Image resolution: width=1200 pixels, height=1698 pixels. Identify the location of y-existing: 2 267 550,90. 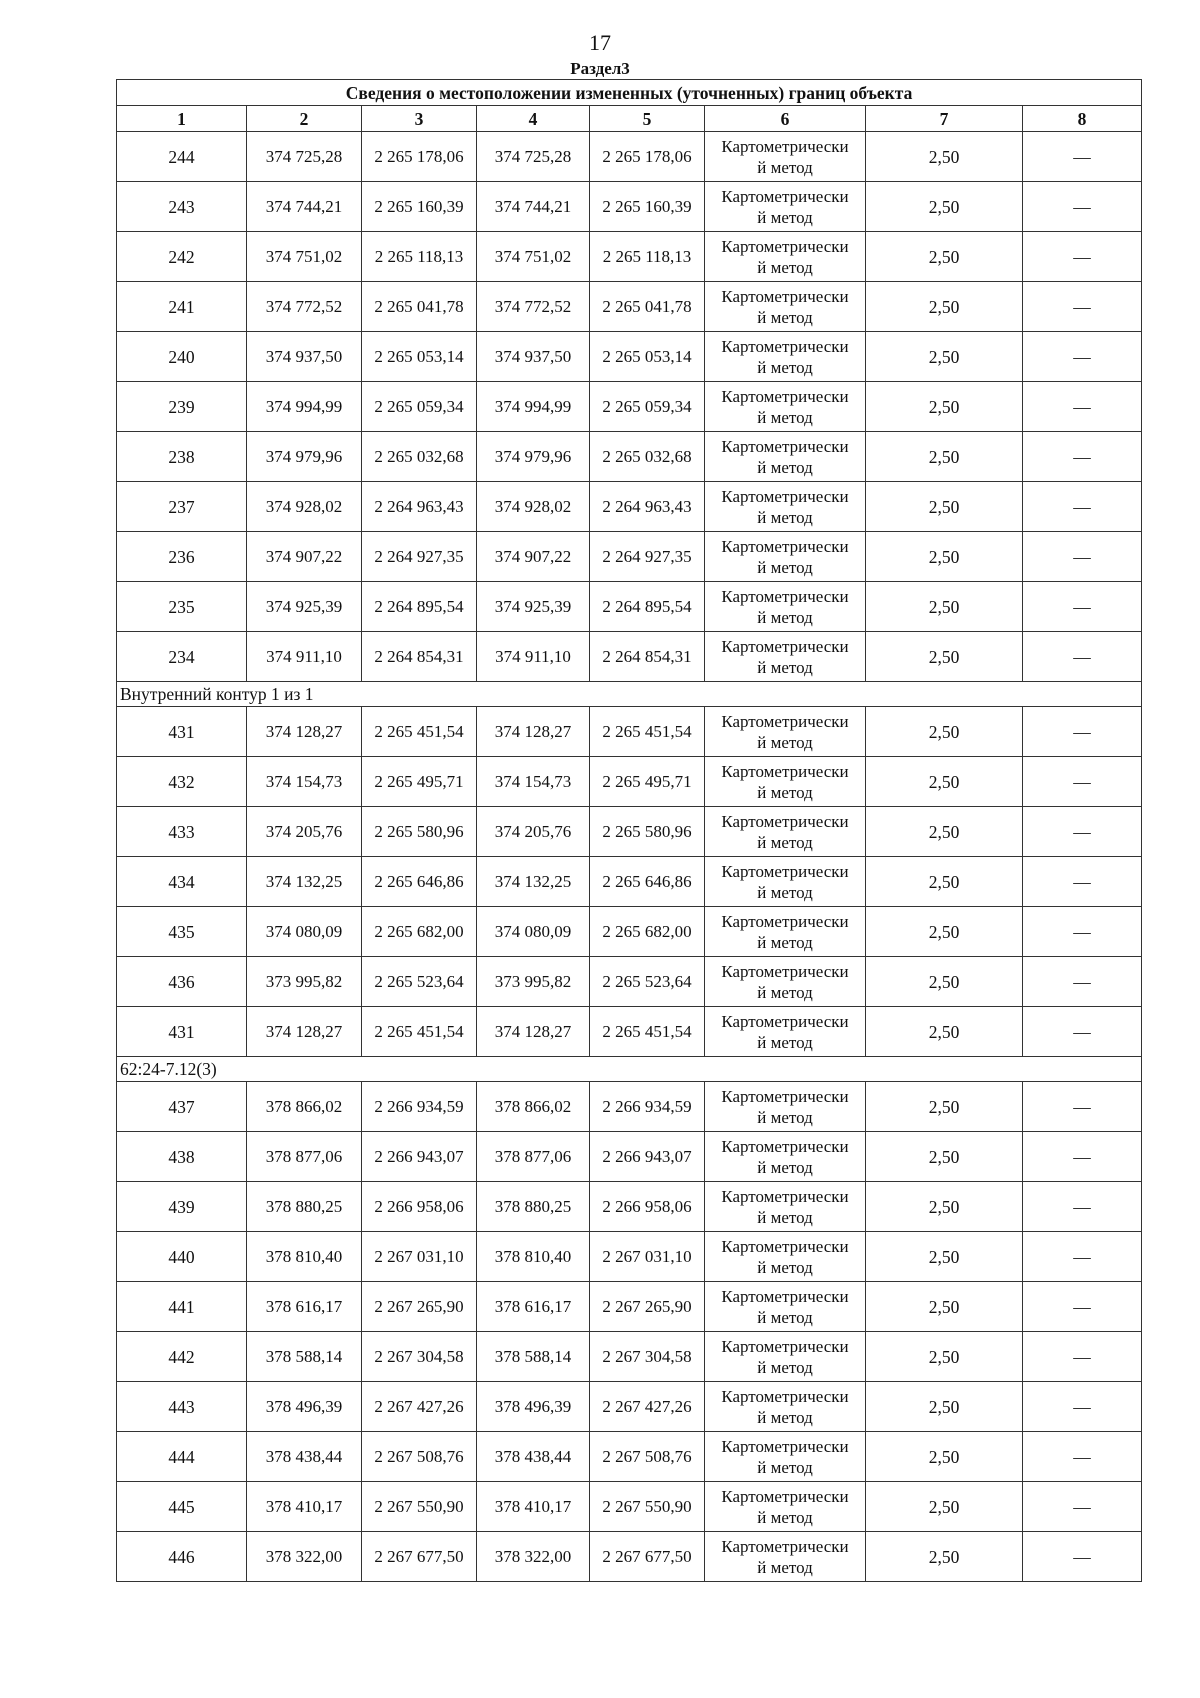
(419, 1506).